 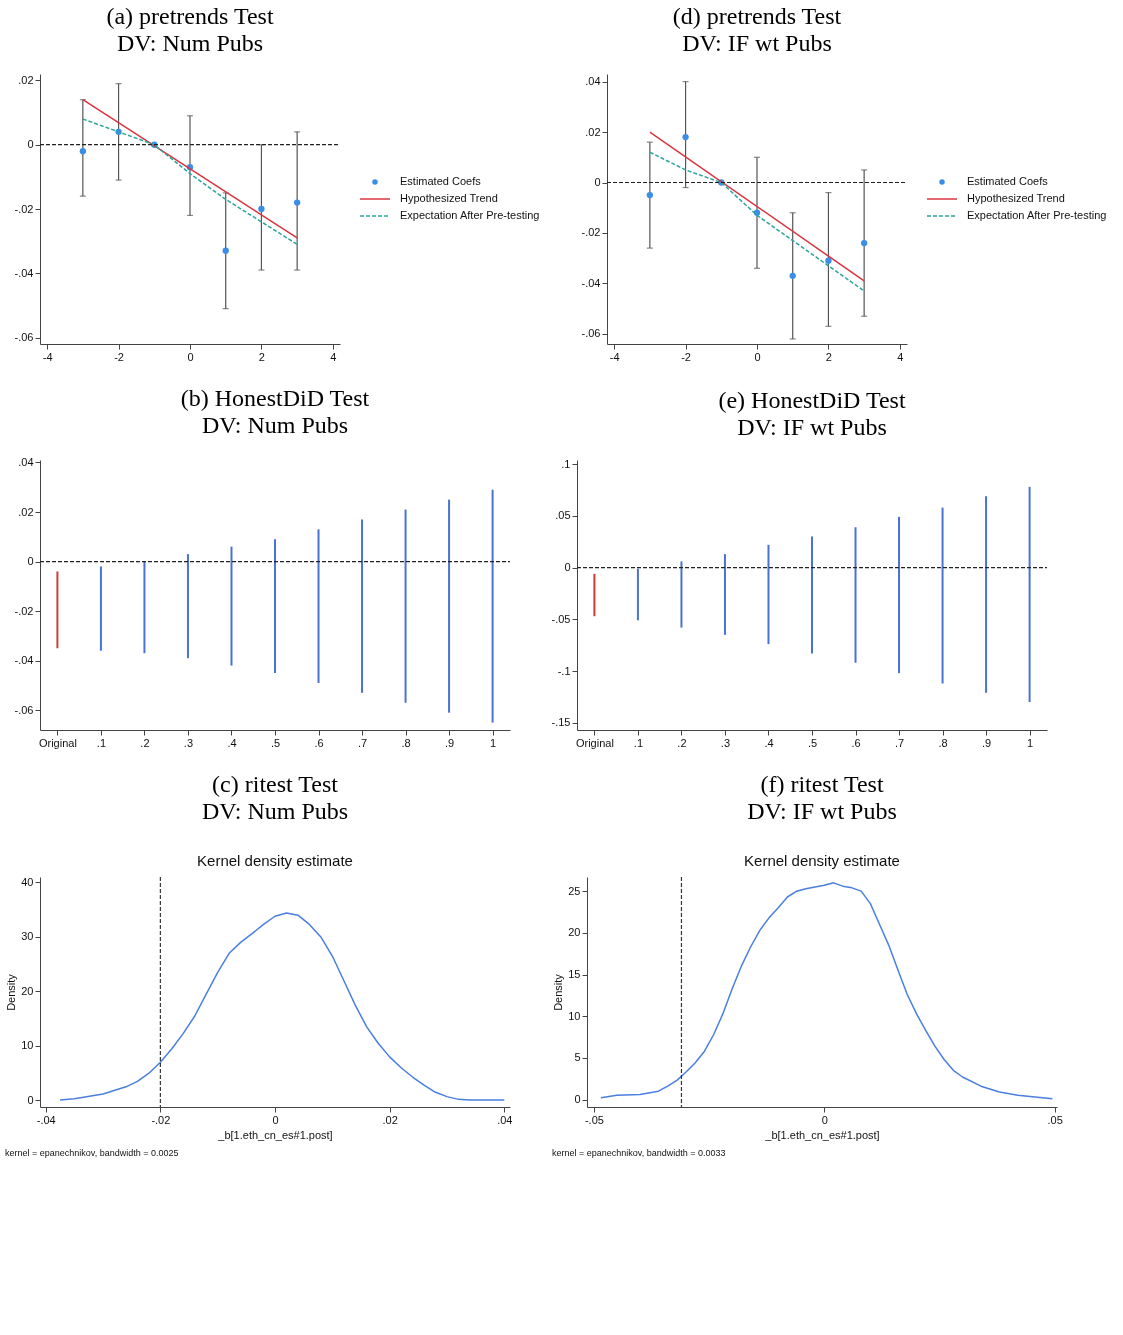 What do you see at coordinates (92, 1153) in the screenshot?
I see `text: kernel = epanechnikov, bandwidth = 0.0025` at bounding box center [92, 1153].